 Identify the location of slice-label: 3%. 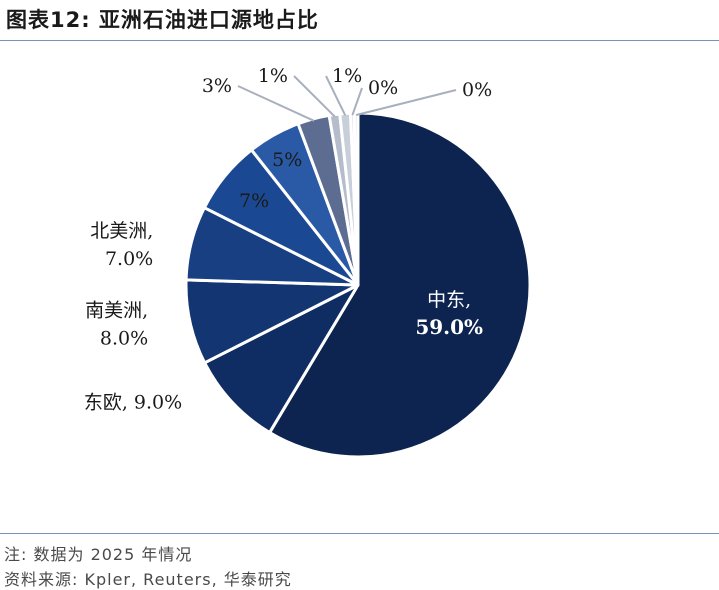
(217, 86).